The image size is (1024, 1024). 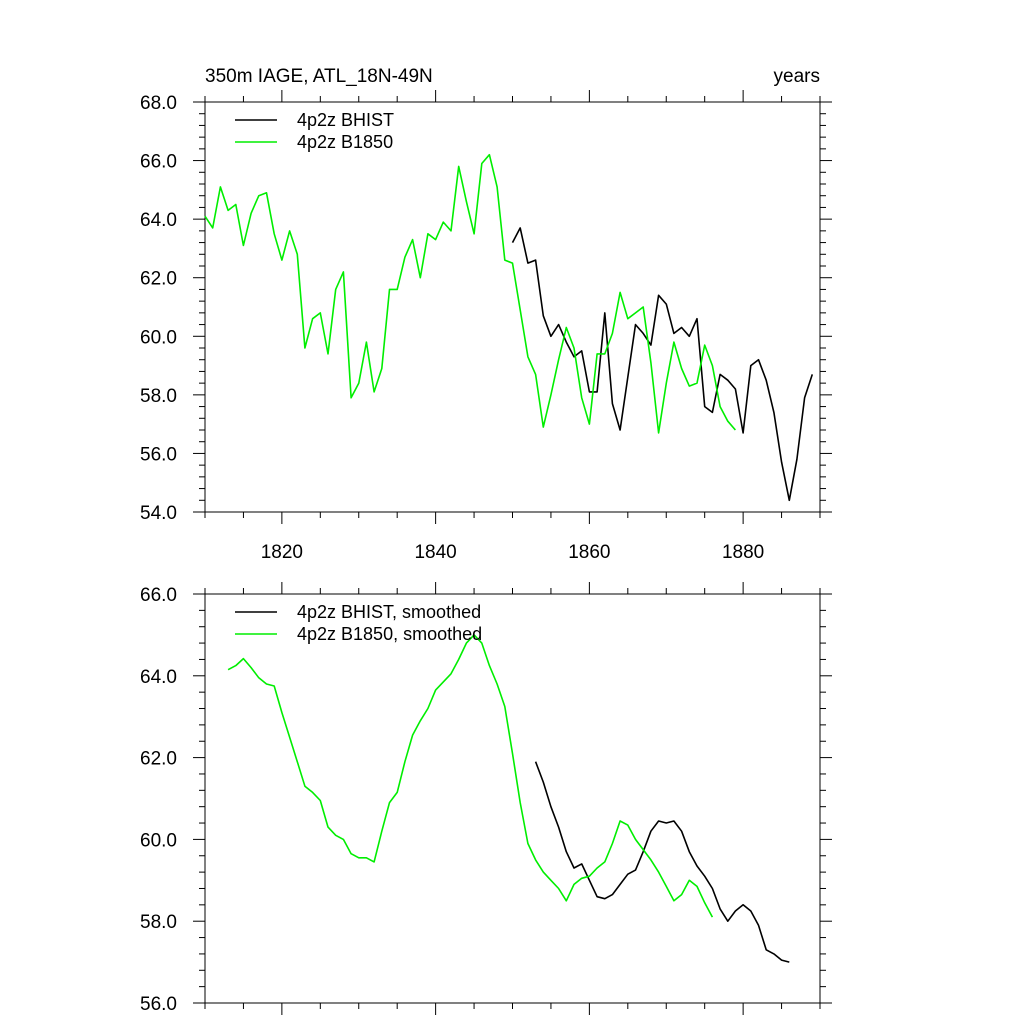 I want to click on legend-label: 4p2z BHIST, so click(x=345, y=120).